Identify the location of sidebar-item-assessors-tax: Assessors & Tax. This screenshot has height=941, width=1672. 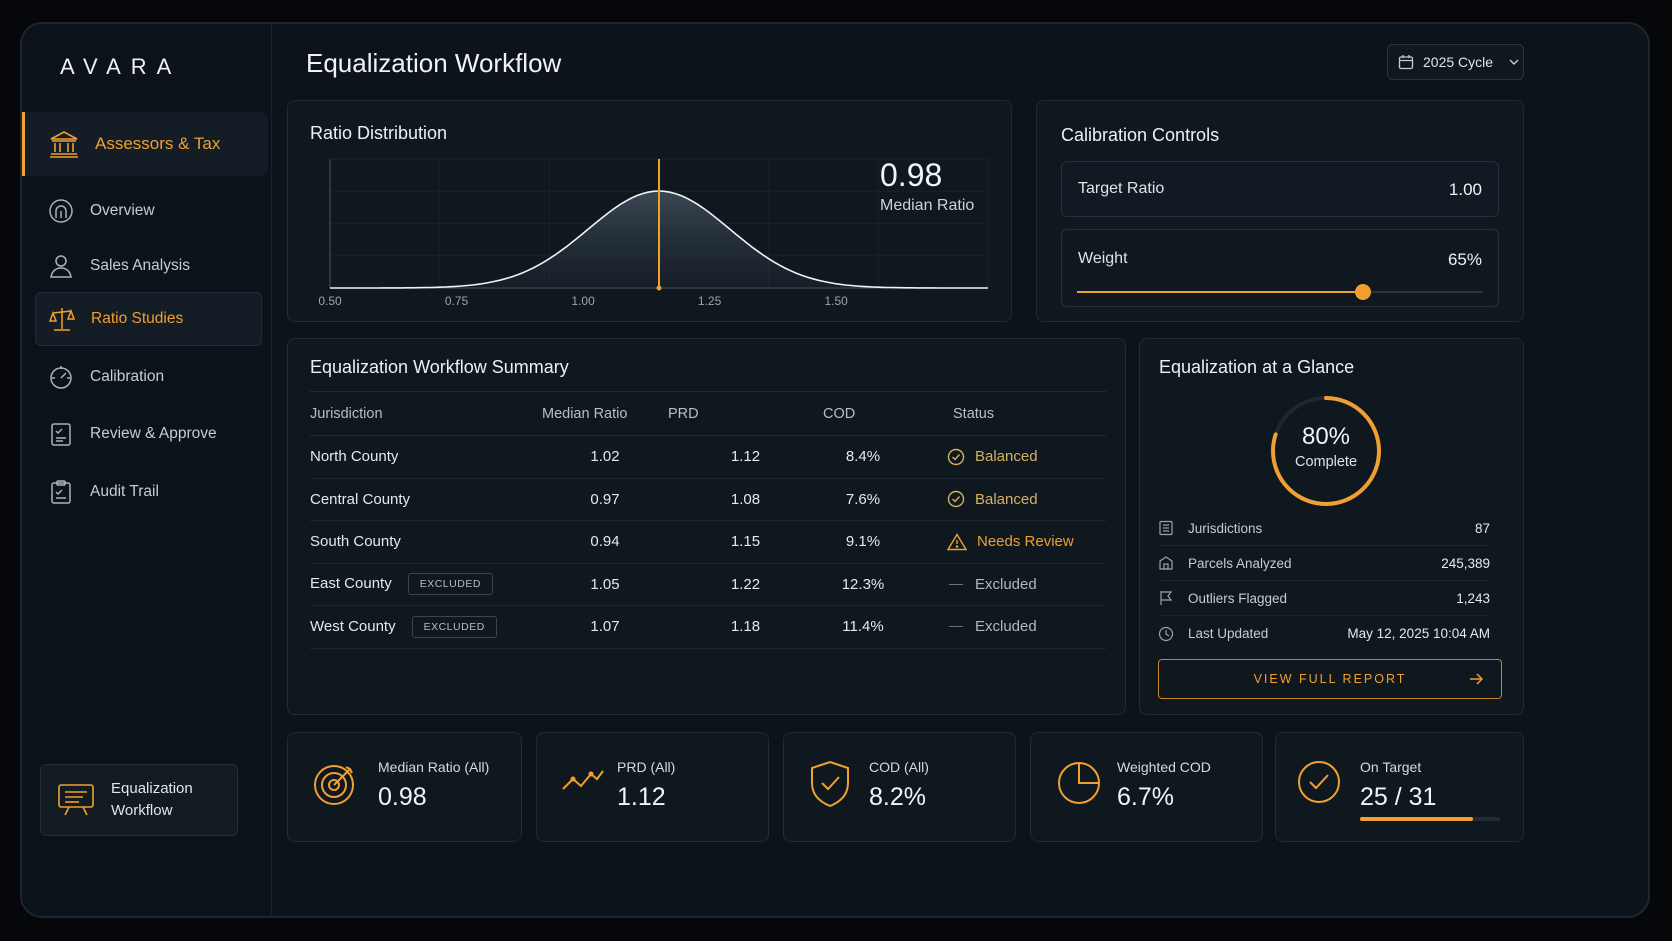
(145, 144).